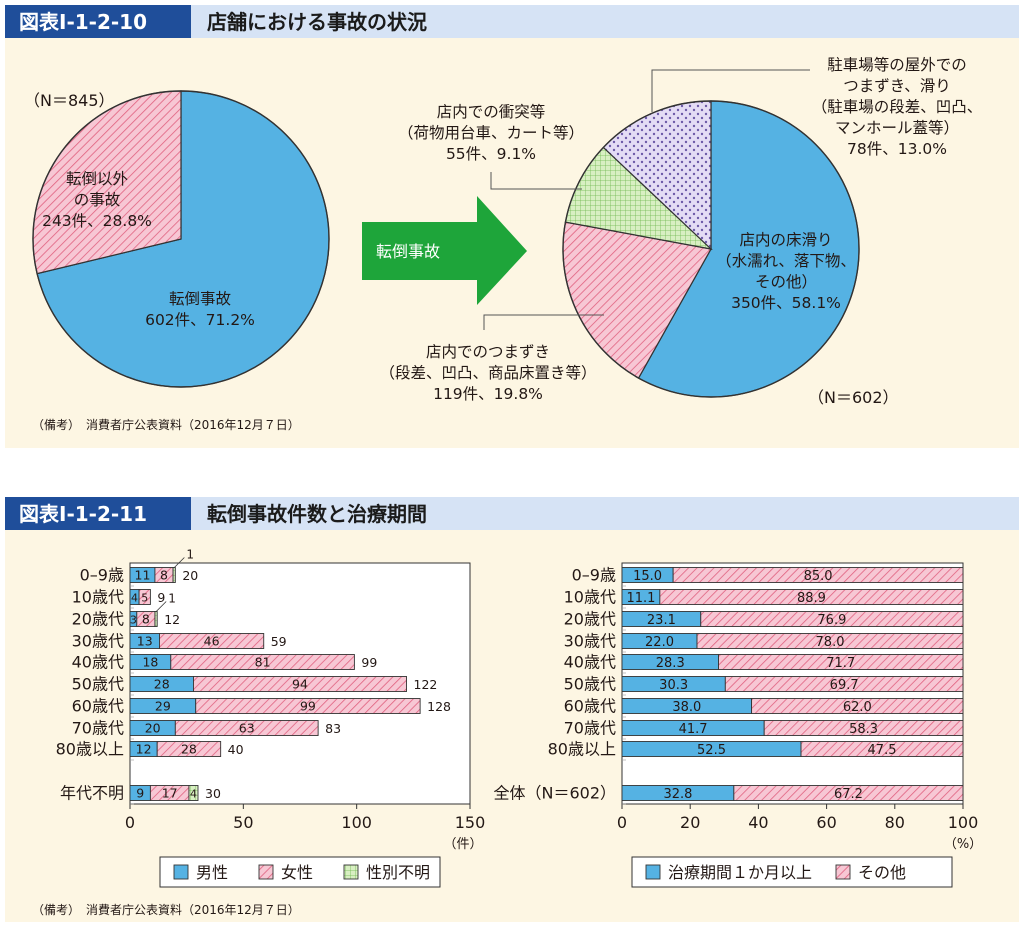 This screenshot has height=927, width=1024. Describe the element at coordinates (98, 706) in the screenshot. I see `category-label: 60歳代` at that location.